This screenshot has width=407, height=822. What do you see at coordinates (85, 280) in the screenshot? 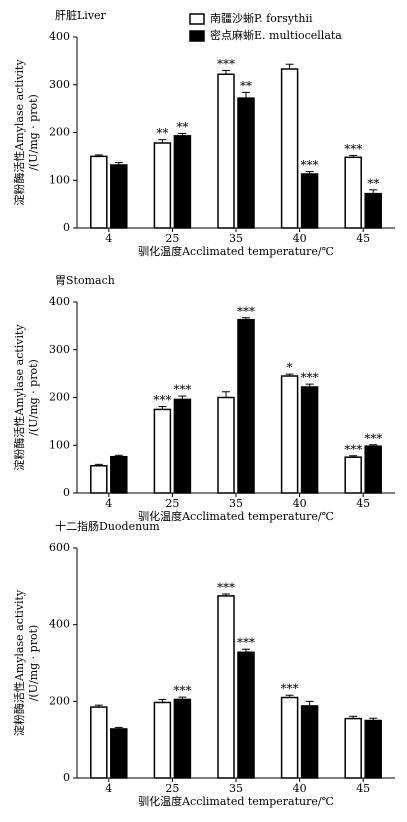
I see `chart-title: 胃Stomach` at bounding box center [85, 280].